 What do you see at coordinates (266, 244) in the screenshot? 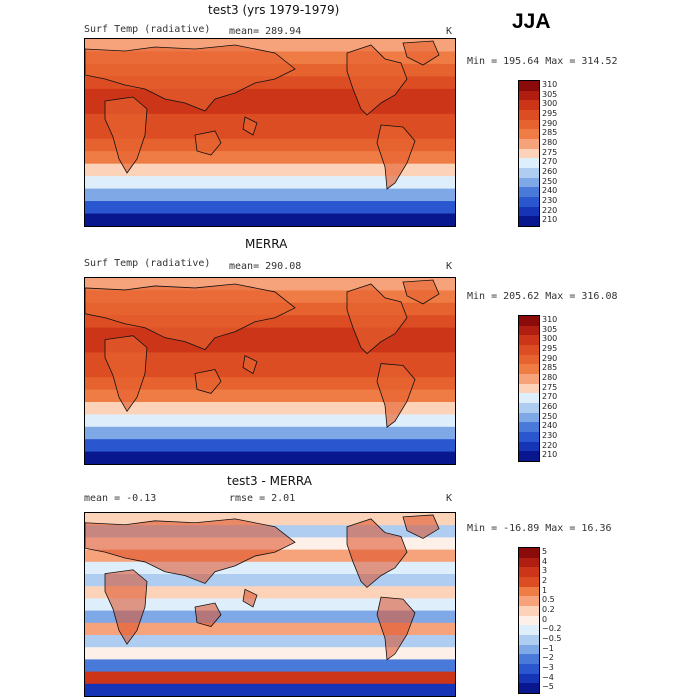
I see `panel2-title: MERRA` at bounding box center [266, 244].